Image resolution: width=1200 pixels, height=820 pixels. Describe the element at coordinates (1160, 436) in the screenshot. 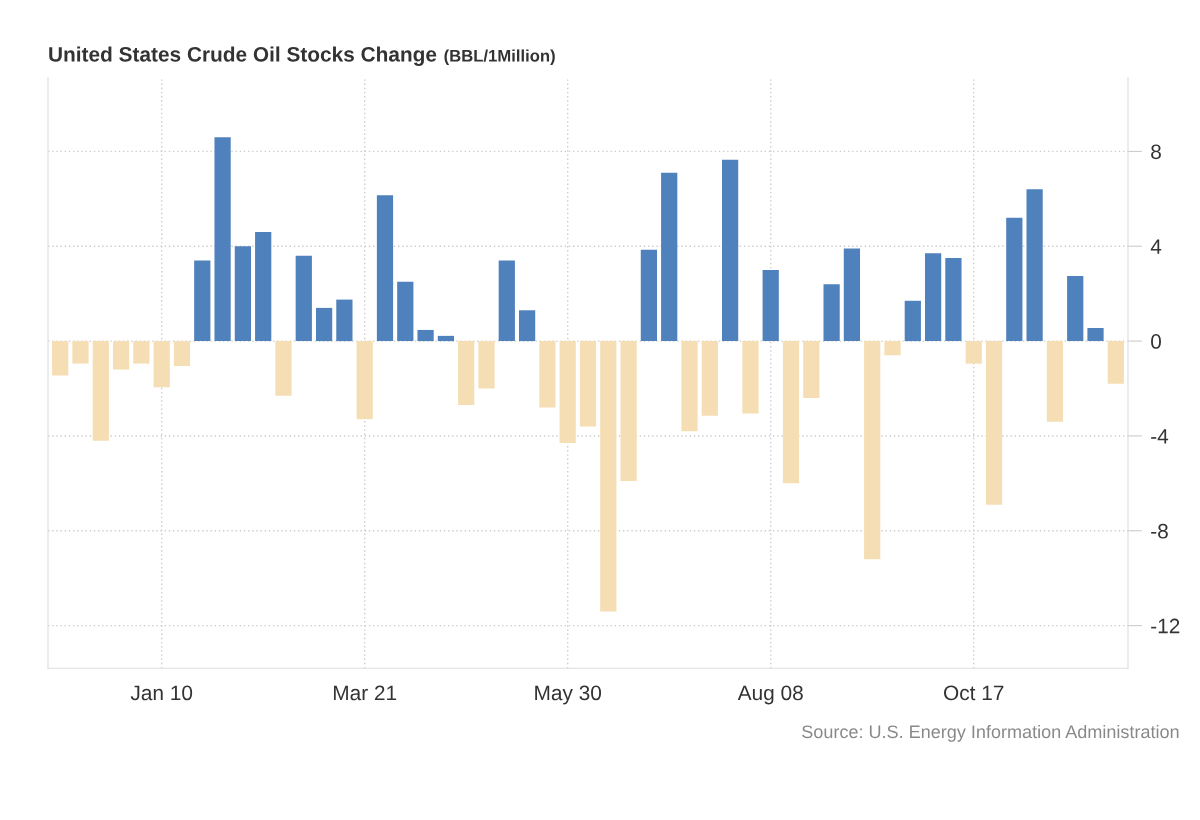

I see `y-tick-label: -4` at that location.